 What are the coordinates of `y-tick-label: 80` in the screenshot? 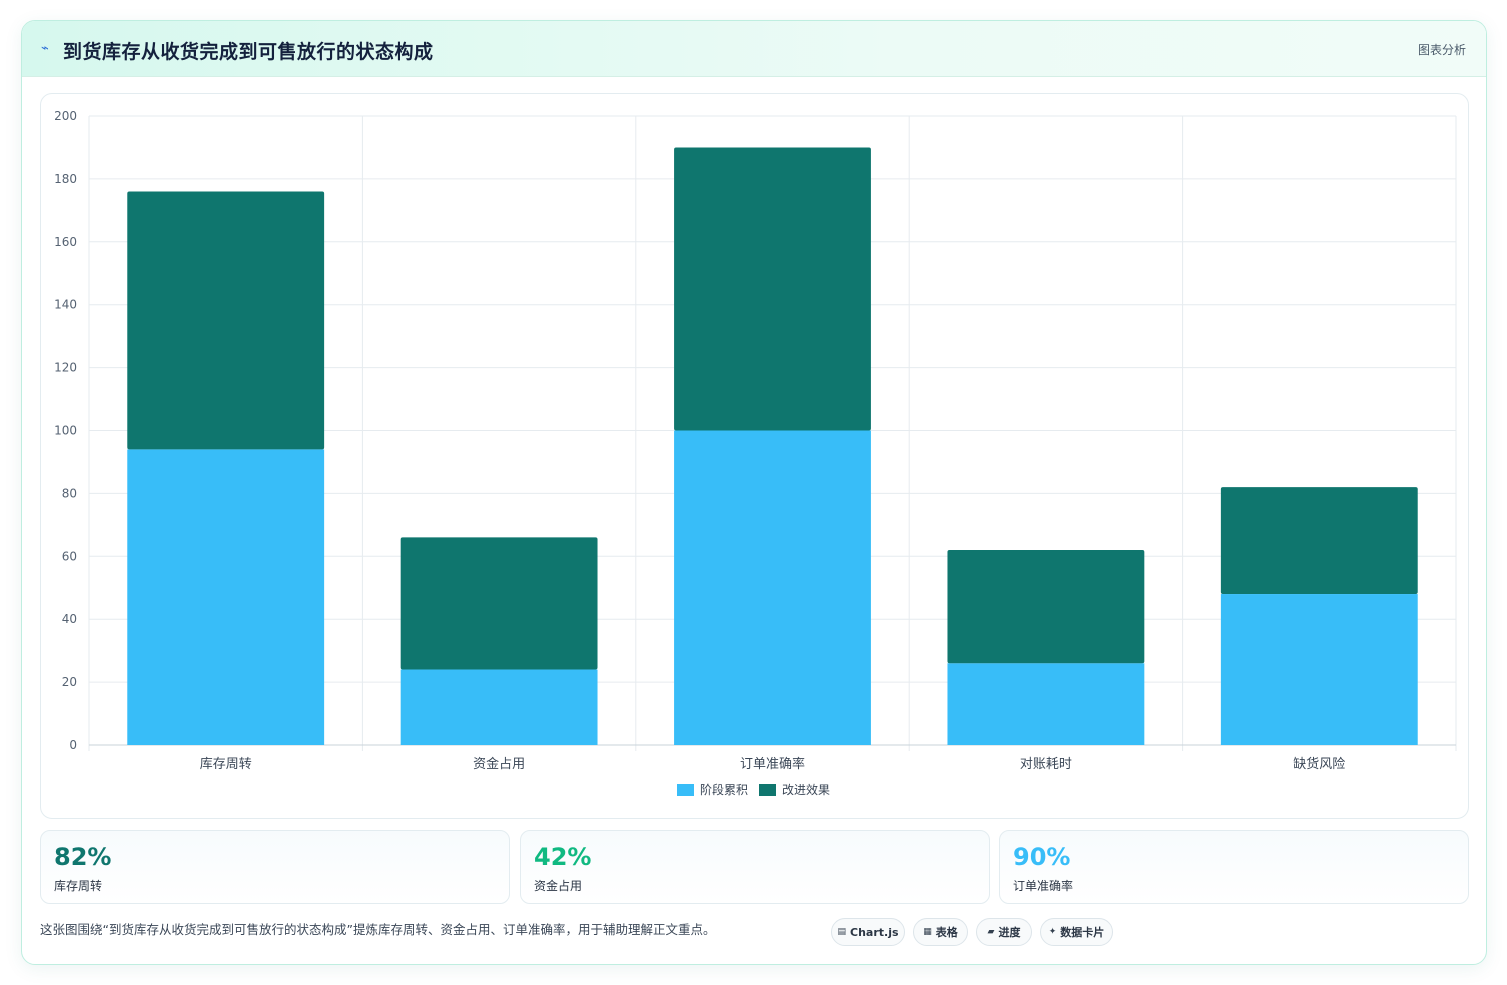 It's located at (69, 493).